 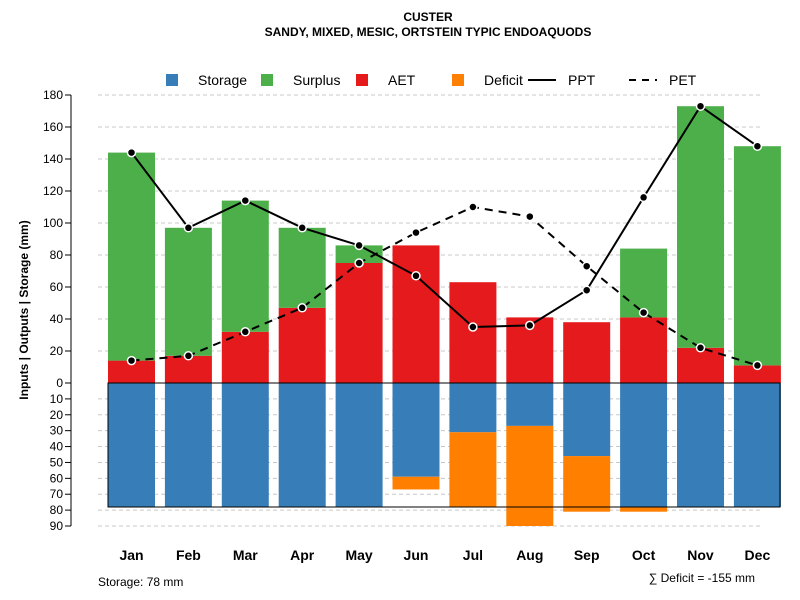 What do you see at coordinates (529, 555) in the screenshot?
I see `x-tick-label: Aug` at bounding box center [529, 555].